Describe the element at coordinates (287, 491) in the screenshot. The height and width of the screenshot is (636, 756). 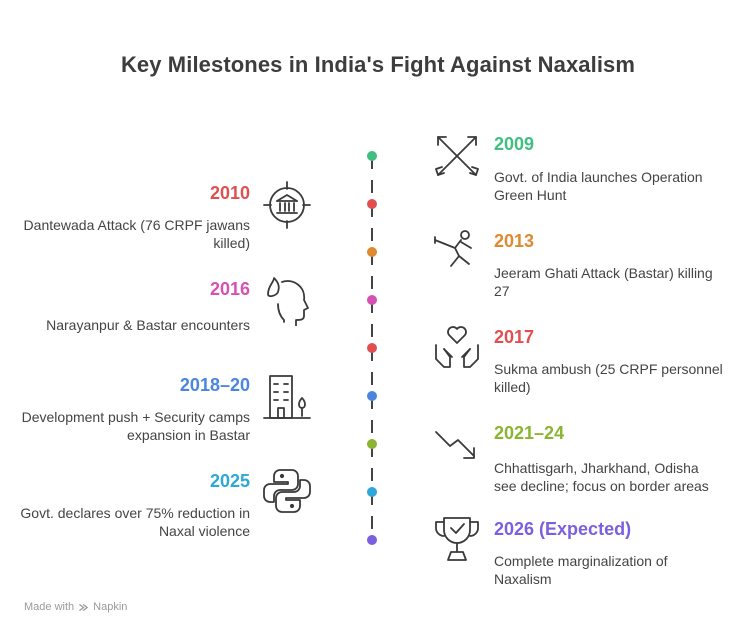
I see `python-logo-icon` at that location.